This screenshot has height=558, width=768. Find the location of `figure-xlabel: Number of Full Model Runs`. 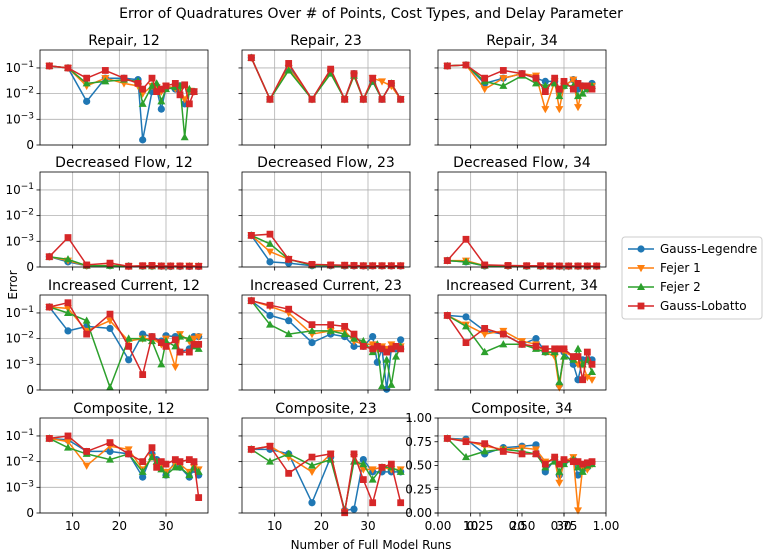

figure-xlabel: Number of Full Model Runs is located at coordinates (371, 545).